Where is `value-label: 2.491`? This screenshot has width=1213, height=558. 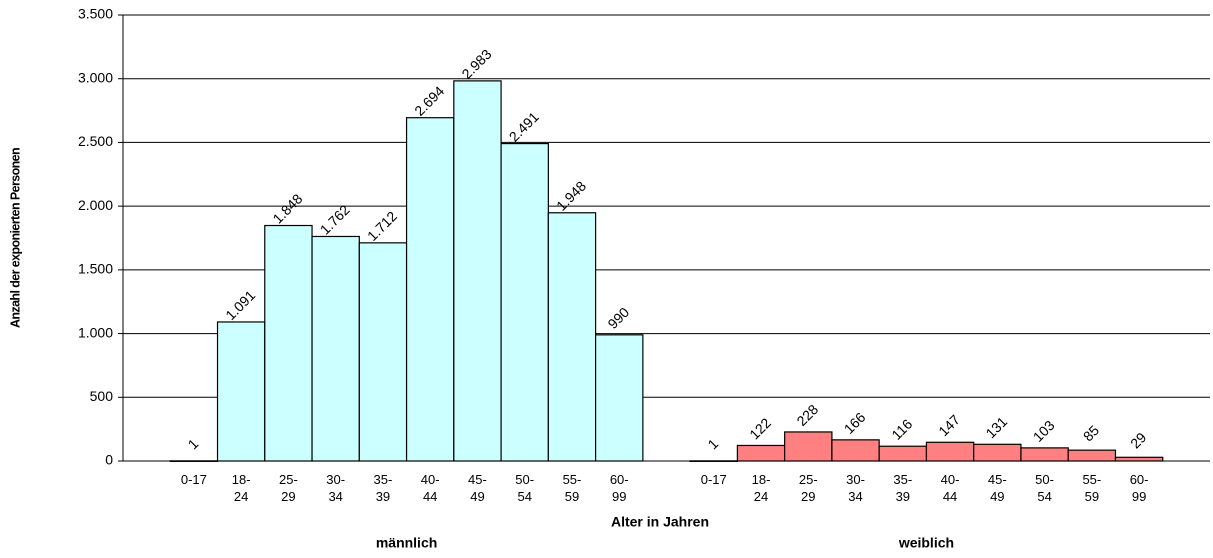
value-label: 2.491 is located at coordinates (524, 126).